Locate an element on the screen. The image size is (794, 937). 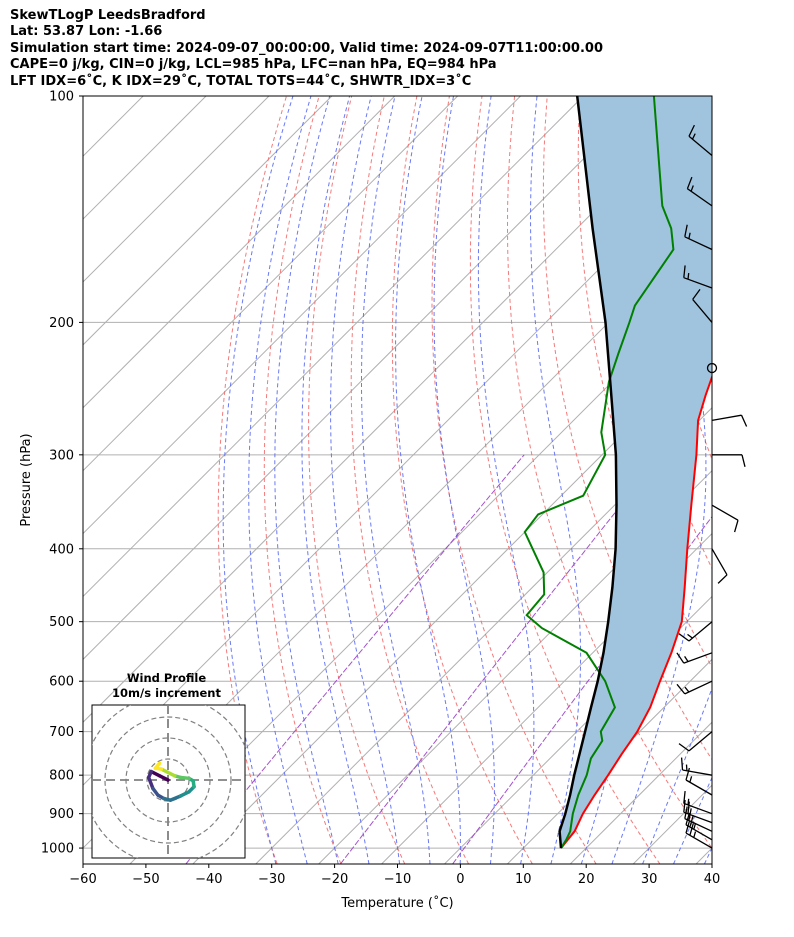
hodograph-ring is located at coordinates (168, 780).